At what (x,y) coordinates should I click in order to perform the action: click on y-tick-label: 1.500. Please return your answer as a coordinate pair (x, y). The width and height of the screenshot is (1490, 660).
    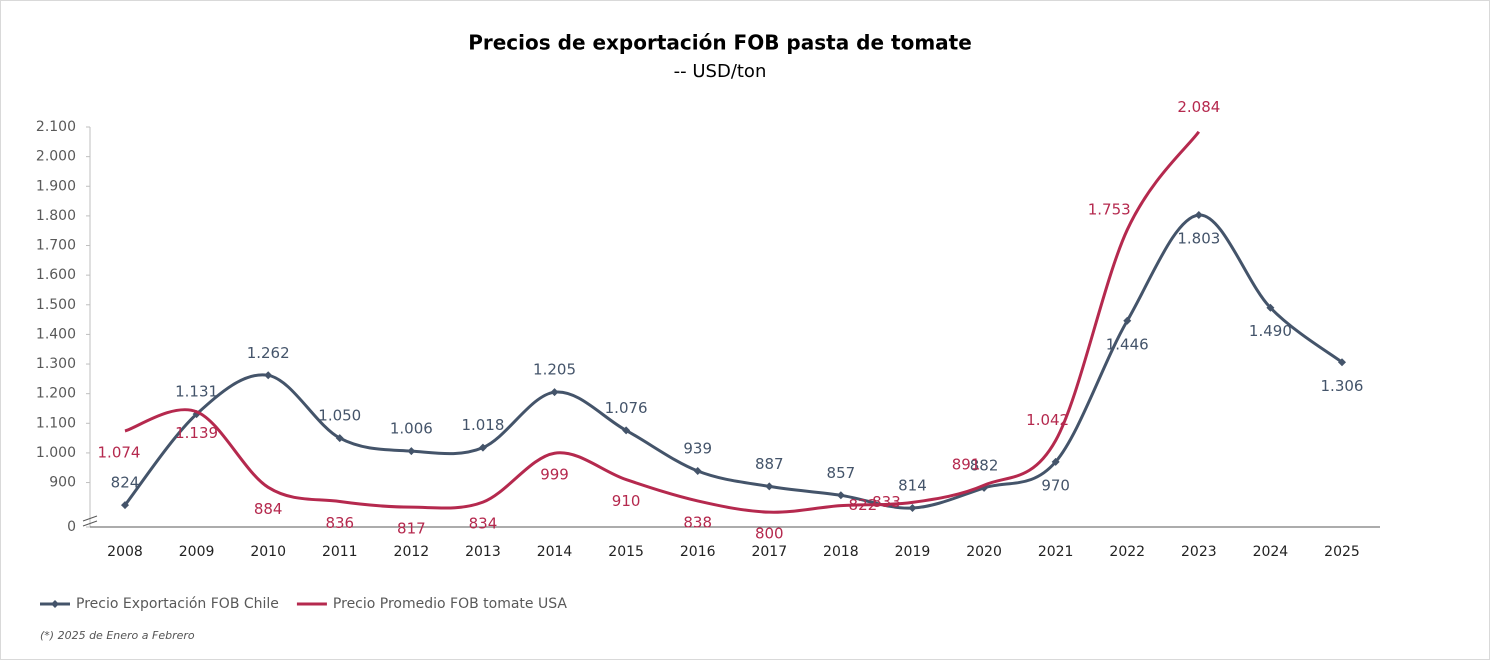
    Looking at the image, I should click on (56, 305).